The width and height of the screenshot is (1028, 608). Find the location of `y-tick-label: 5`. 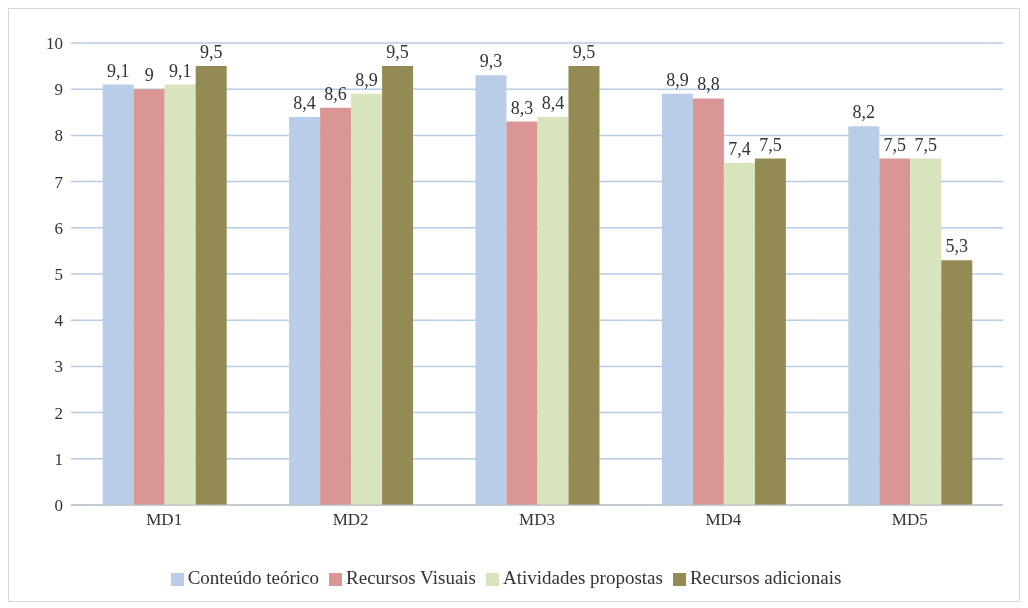

y-tick-label: 5 is located at coordinates (58, 275).